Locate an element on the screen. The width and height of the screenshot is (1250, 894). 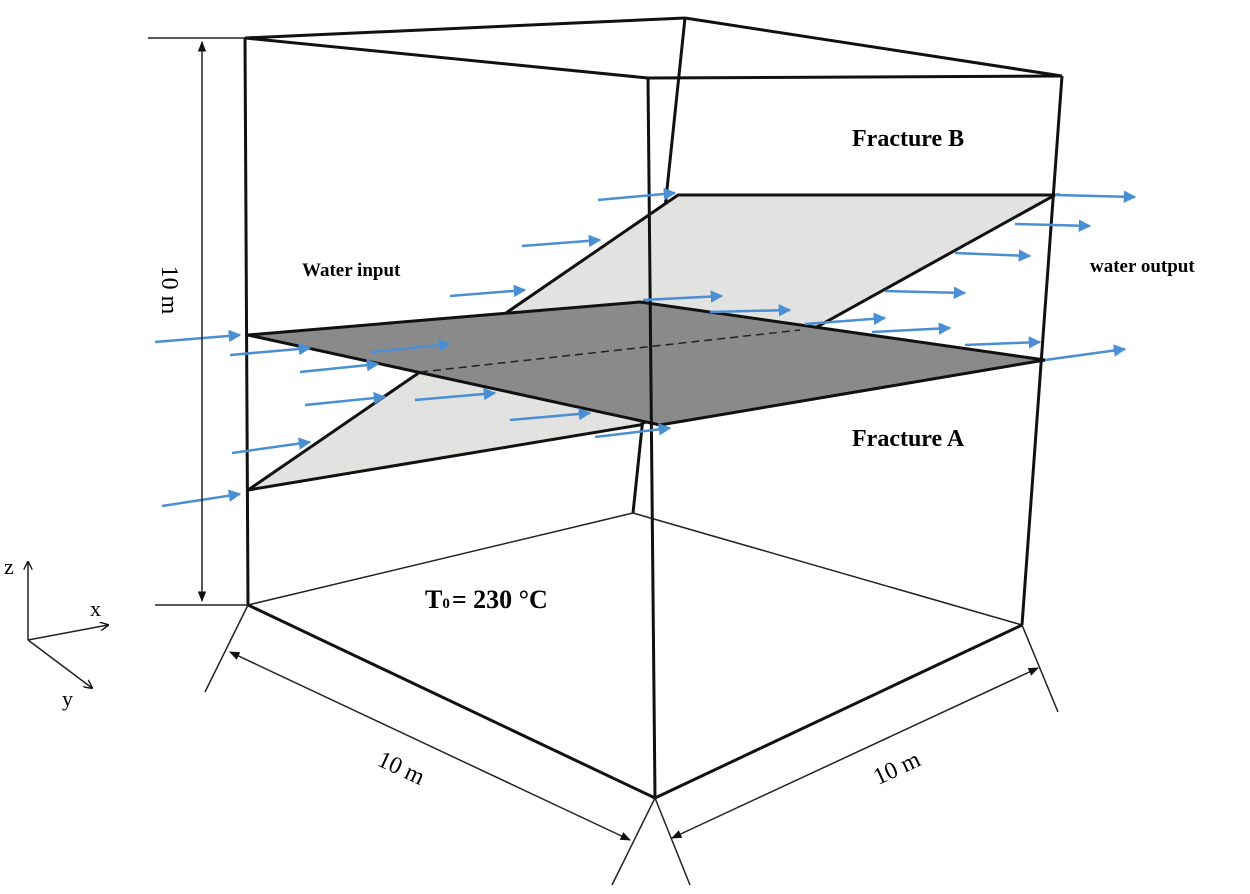
axis-x-label: x is located at coordinates (95, 608).